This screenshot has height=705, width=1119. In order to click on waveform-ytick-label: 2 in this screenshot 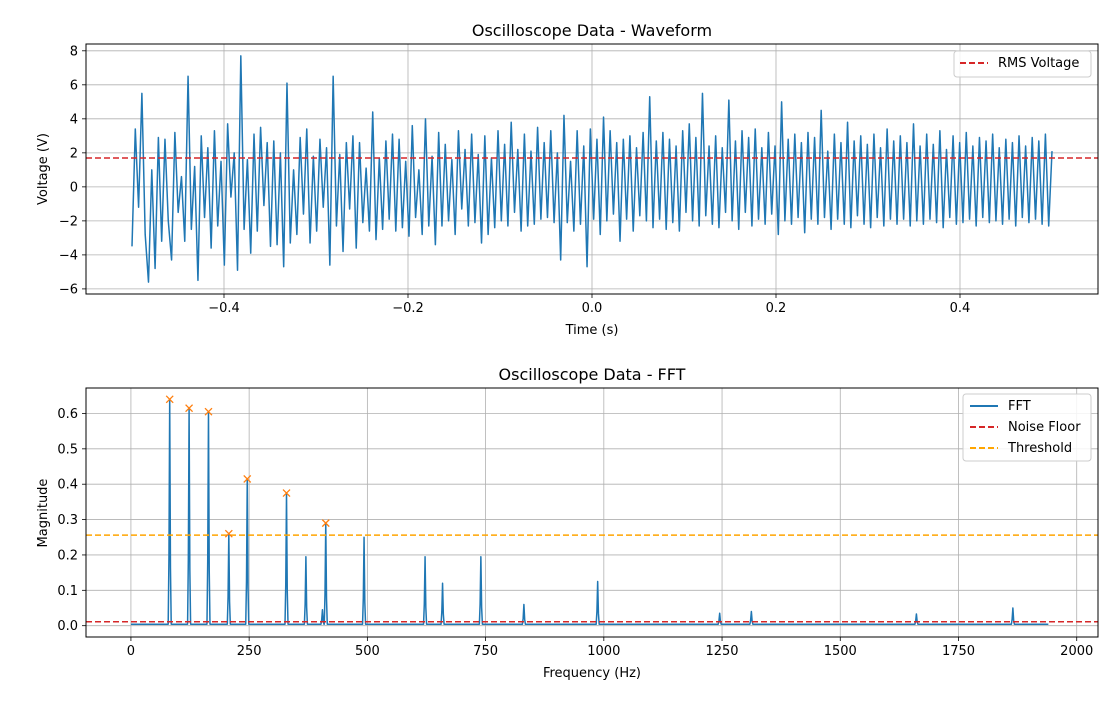, I will do `click(74, 153)`.